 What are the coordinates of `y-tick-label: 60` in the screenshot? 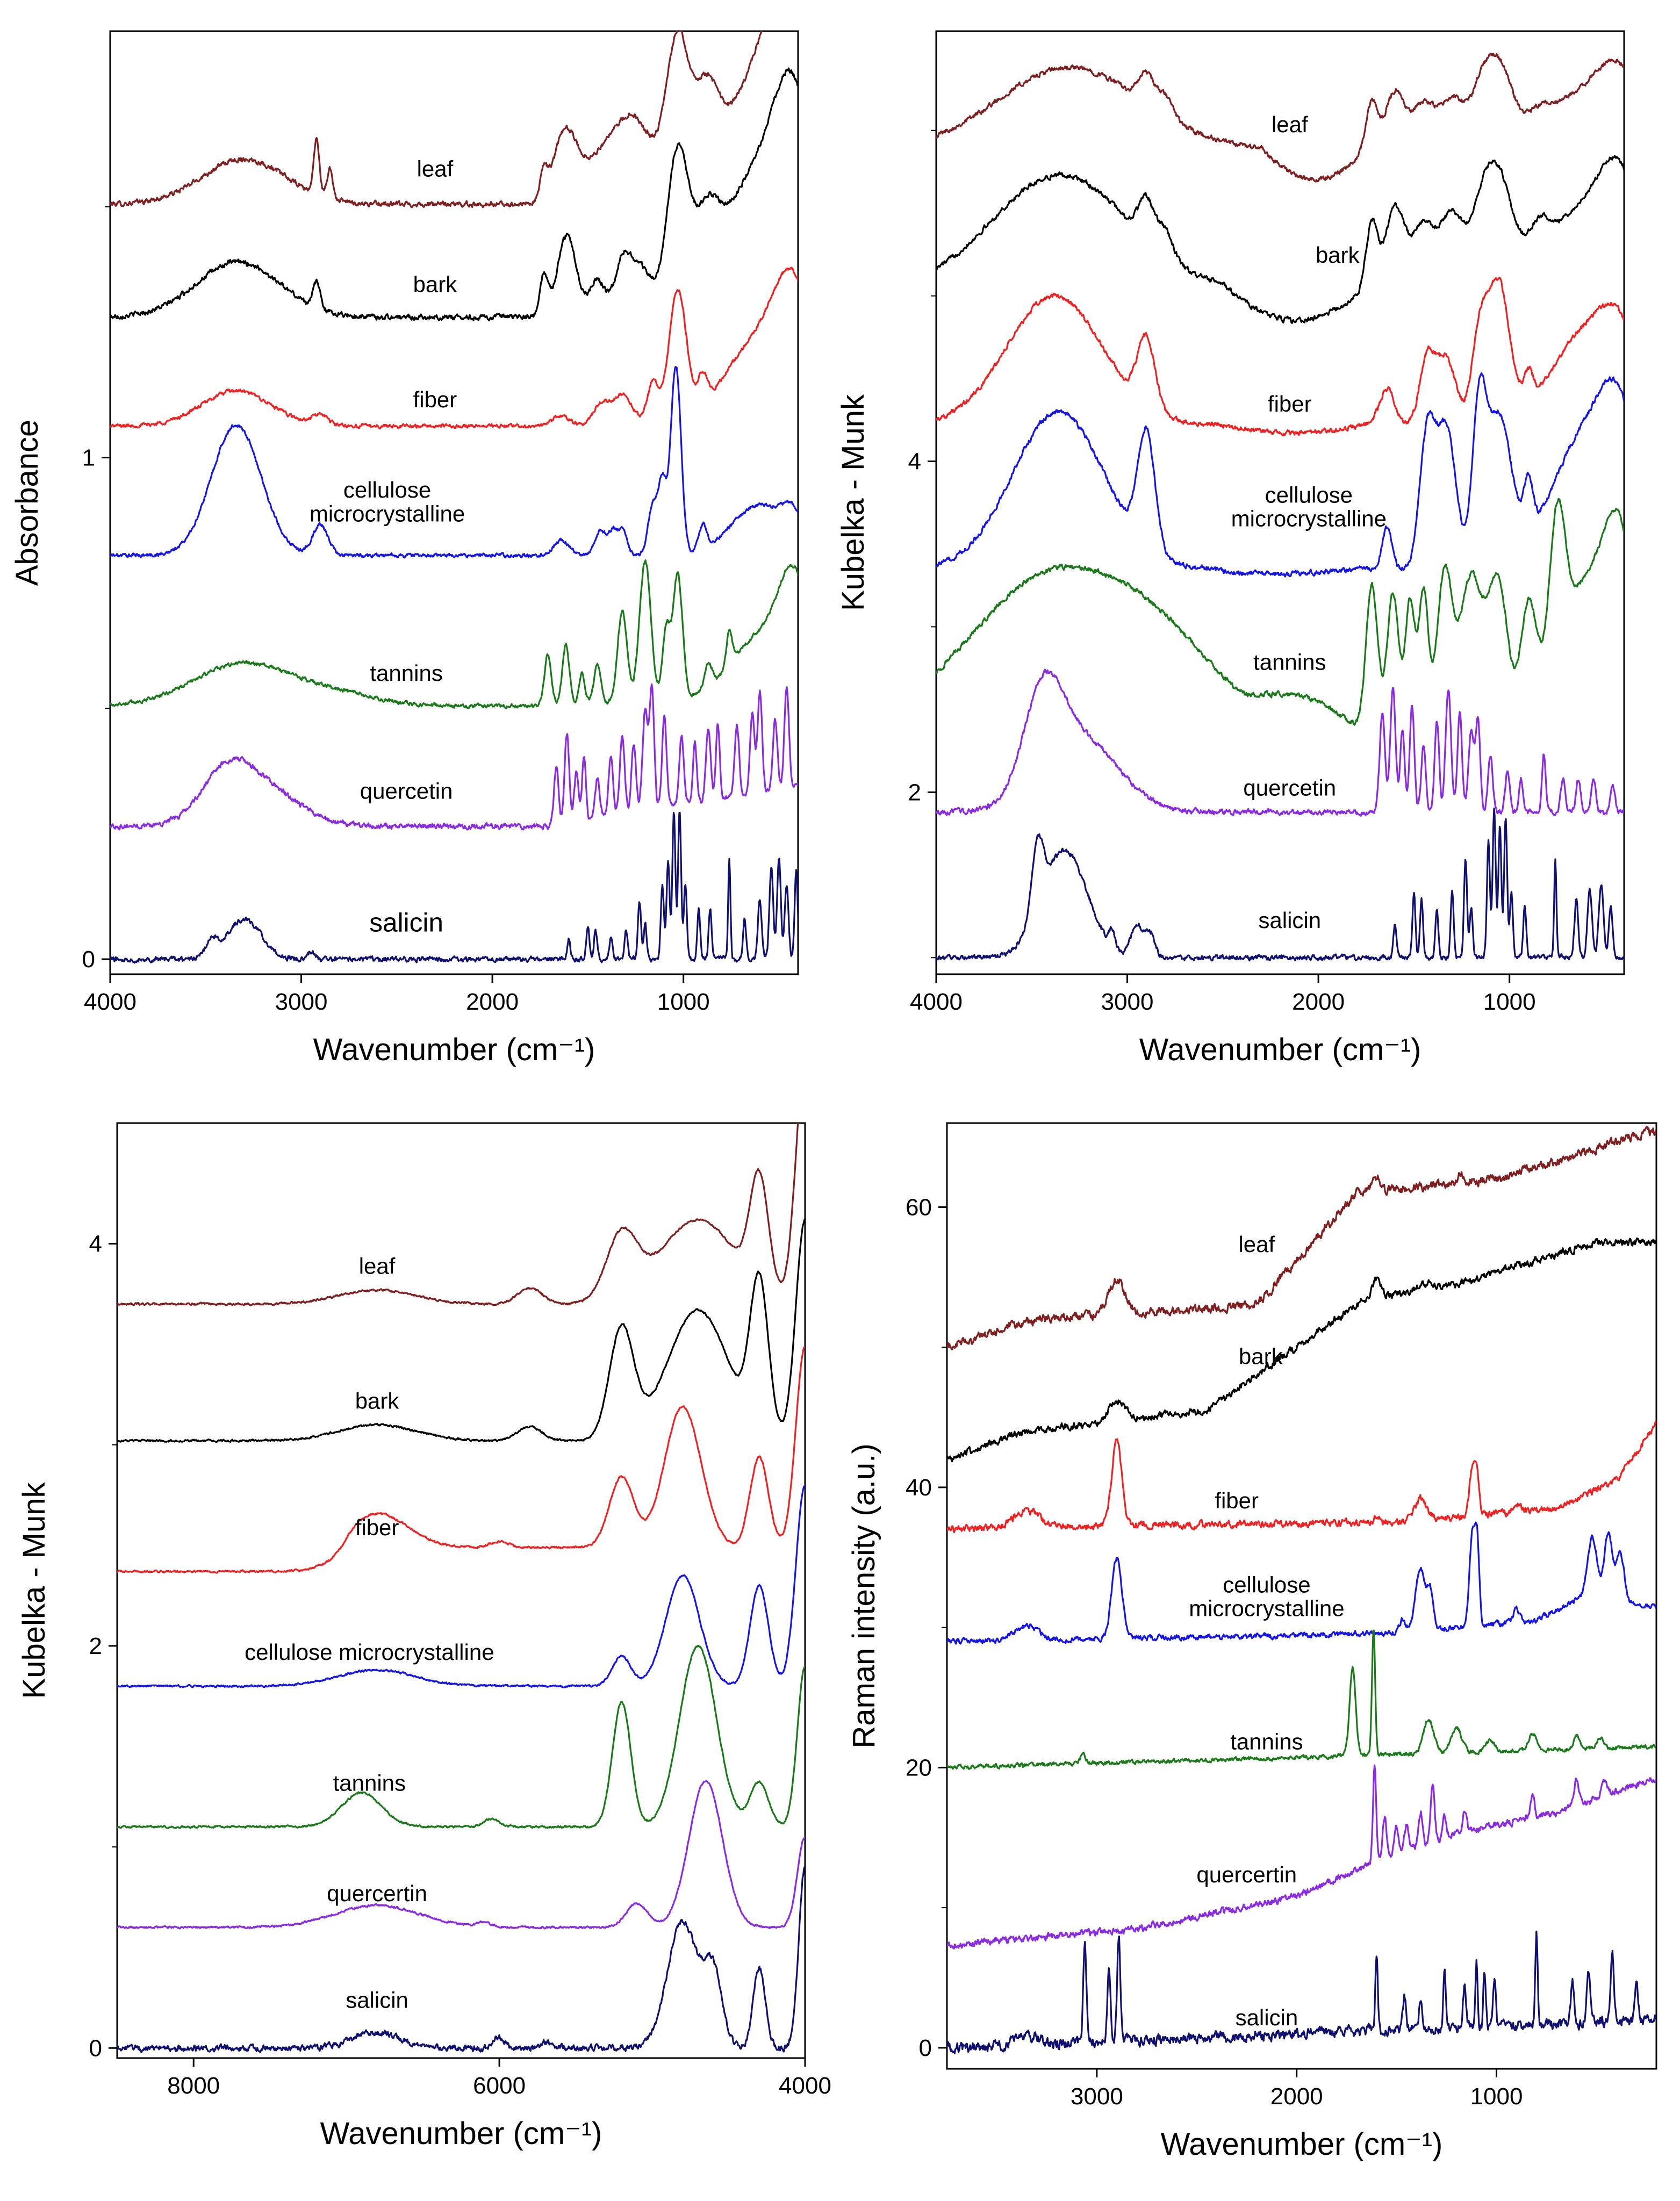 It's located at (919, 1207).